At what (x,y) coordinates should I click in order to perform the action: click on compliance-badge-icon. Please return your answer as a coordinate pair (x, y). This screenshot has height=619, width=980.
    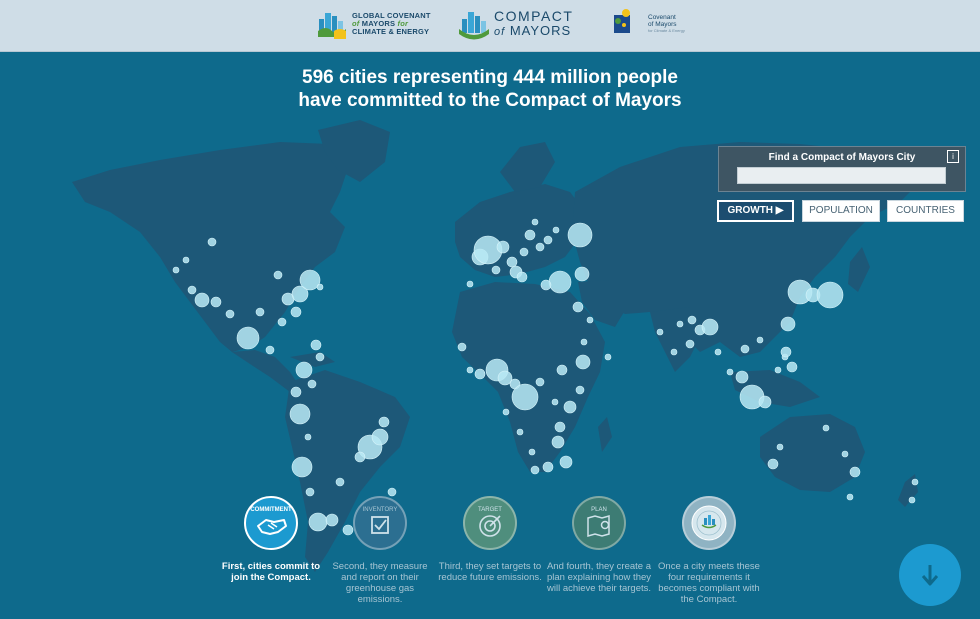
    Looking at the image, I should click on (709, 523).